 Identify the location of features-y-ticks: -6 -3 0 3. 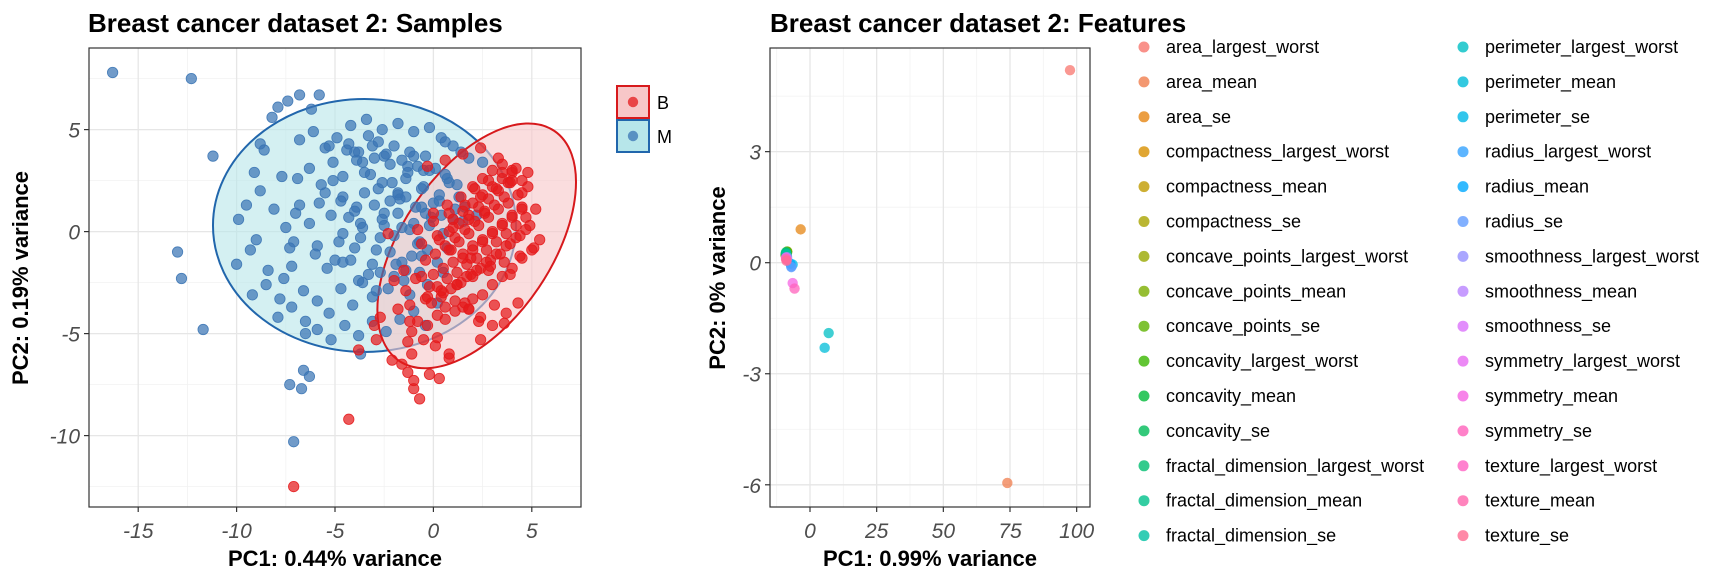
(756, 320).